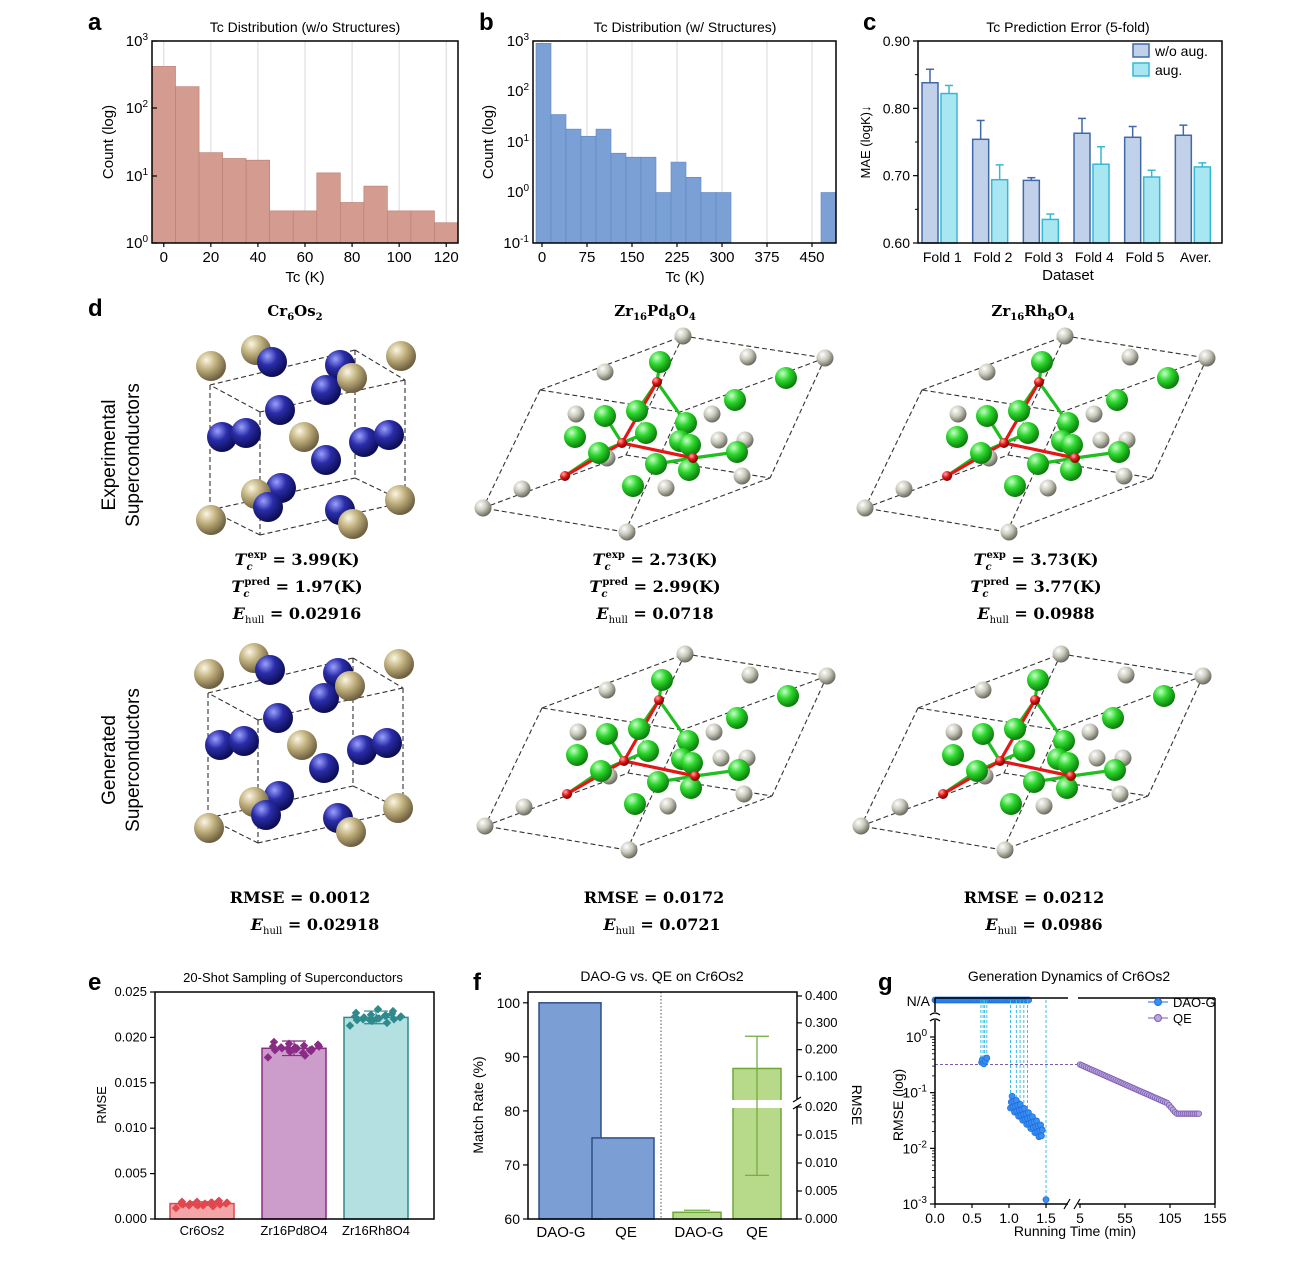 The height and width of the screenshot is (1264, 1309). Describe the element at coordinates (304, 745) in the screenshot. I see `crystal-cr6os2-generated` at that location.